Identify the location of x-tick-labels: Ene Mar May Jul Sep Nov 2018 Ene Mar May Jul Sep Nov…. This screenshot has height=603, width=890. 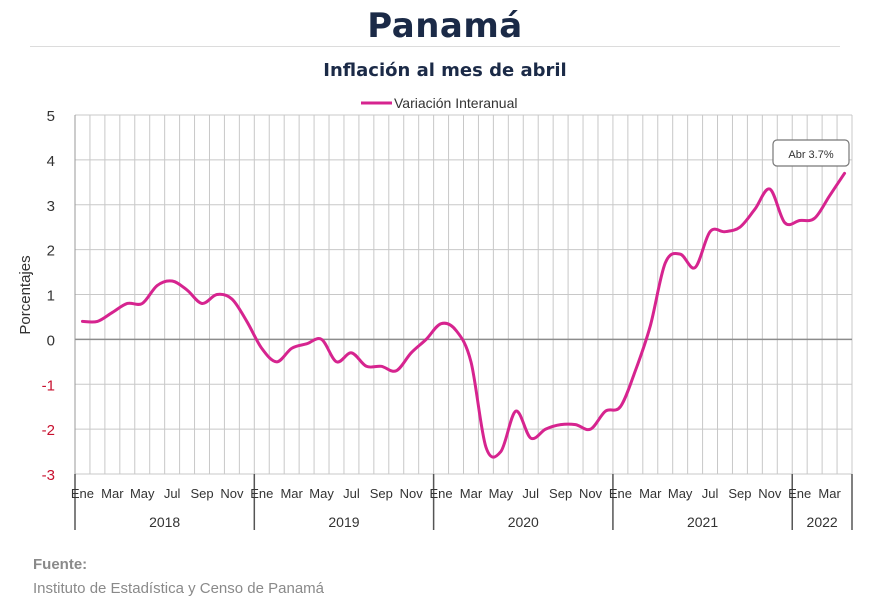
(456, 508).